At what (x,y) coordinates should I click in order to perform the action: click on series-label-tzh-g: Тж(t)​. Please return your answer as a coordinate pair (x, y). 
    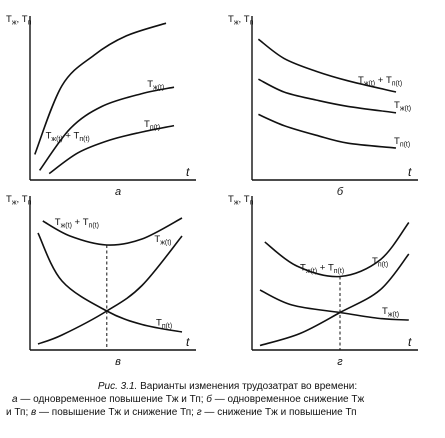
    Looking at the image, I should click on (390, 312).